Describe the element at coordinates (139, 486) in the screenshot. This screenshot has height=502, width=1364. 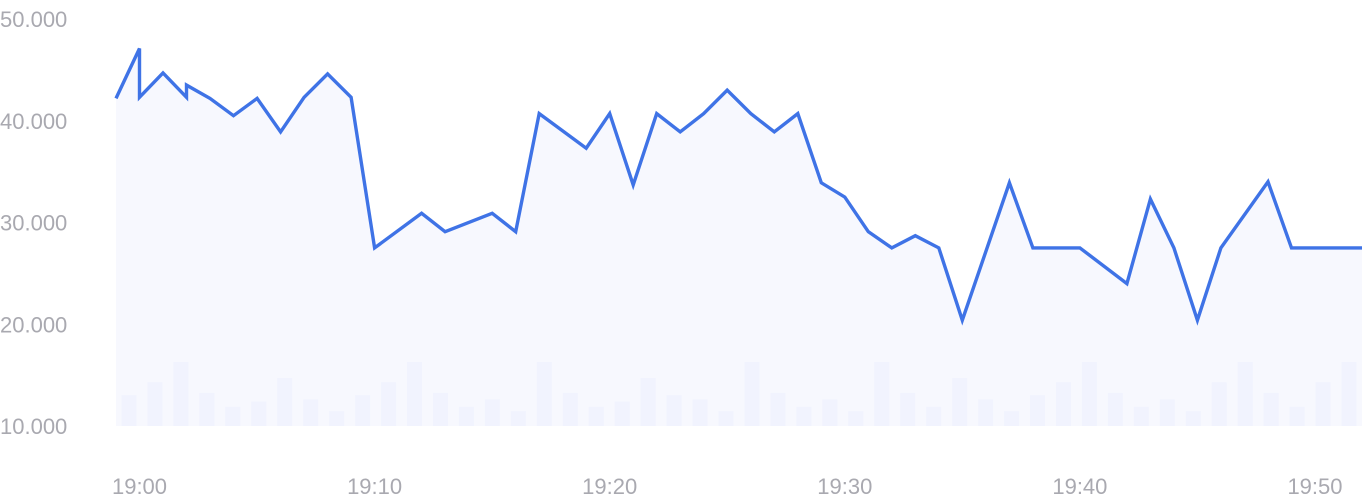
I see `x-tick-label: 19:00` at that location.